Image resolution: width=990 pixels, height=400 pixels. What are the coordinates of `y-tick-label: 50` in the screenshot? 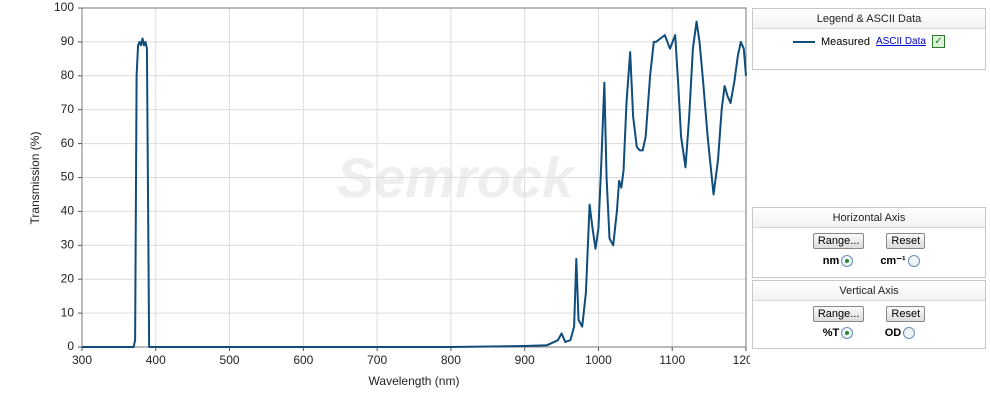 It's located at (68, 177).